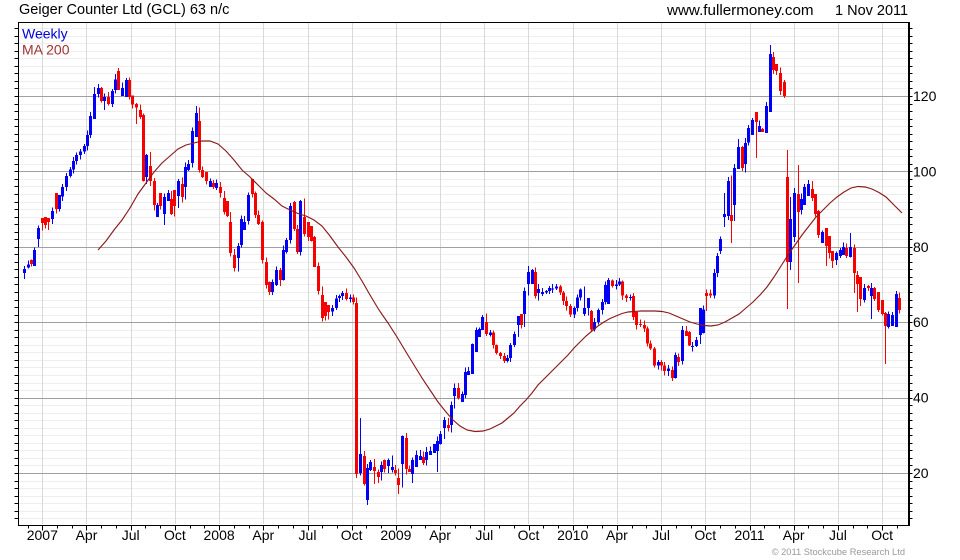 Image resolution: width=960 pixels, height=560 pixels. Describe the element at coordinates (871, 11) in the screenshot. I see `svg-text: 1 Nov 2011` at that location.